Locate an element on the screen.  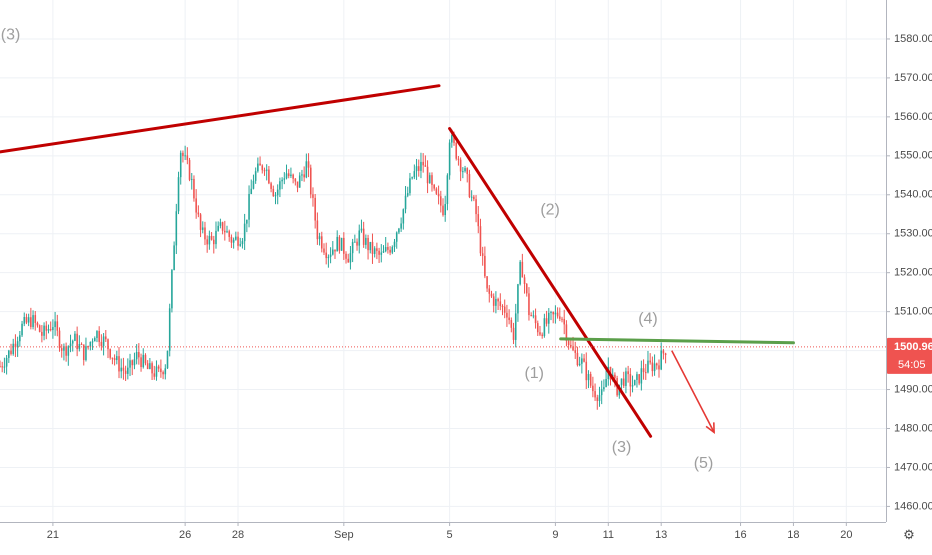
falling-trendline is located at coordinates (550, 282).